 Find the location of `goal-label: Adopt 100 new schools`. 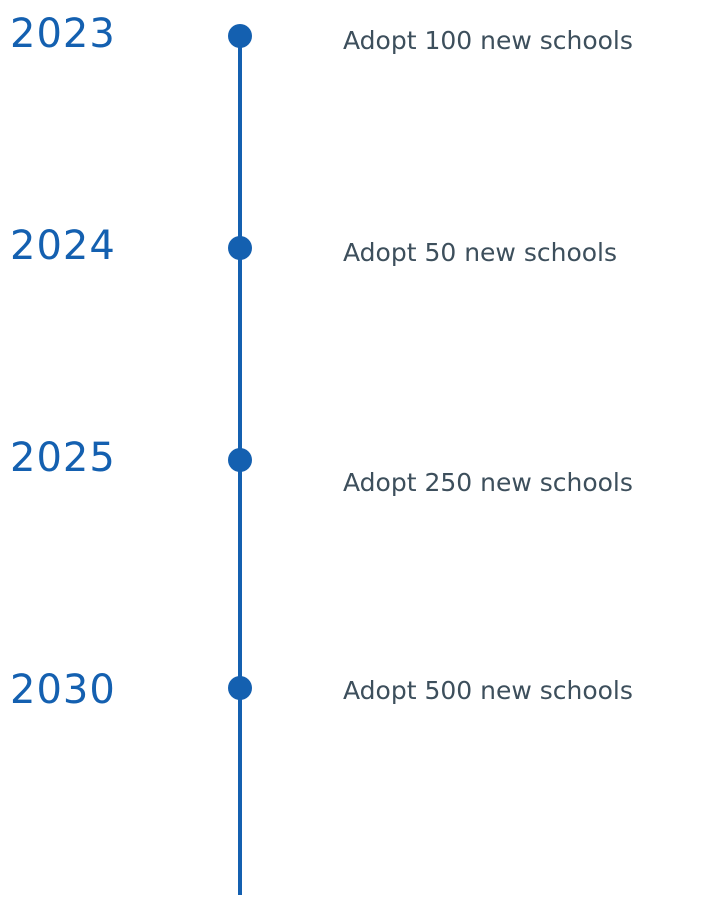

goal-label: Adopt 100 new schools is located at coordinates (488, 40).